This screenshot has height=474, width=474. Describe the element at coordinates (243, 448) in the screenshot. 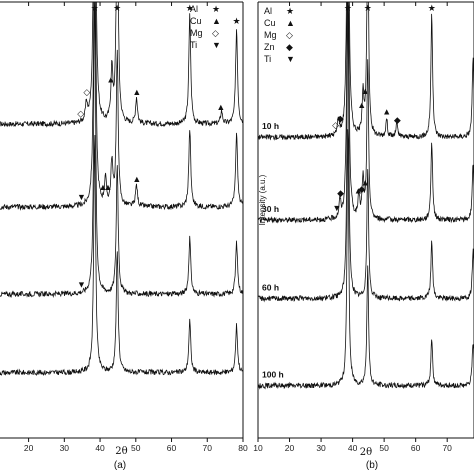

I see `x-tick-label: 80` at that location.